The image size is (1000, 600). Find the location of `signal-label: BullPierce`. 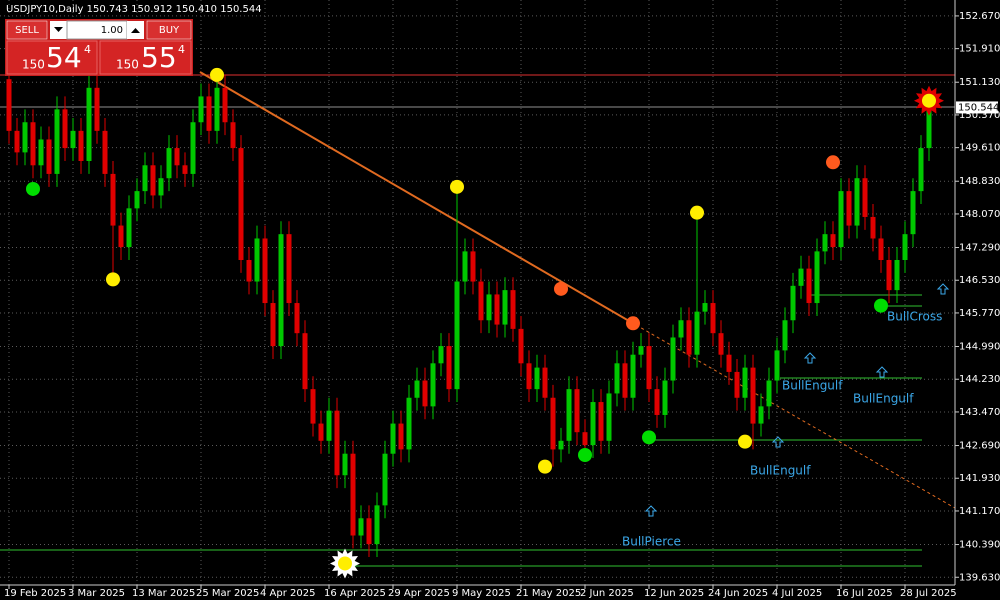

signal-label: BullPierce is located at coordinates (651, 542).